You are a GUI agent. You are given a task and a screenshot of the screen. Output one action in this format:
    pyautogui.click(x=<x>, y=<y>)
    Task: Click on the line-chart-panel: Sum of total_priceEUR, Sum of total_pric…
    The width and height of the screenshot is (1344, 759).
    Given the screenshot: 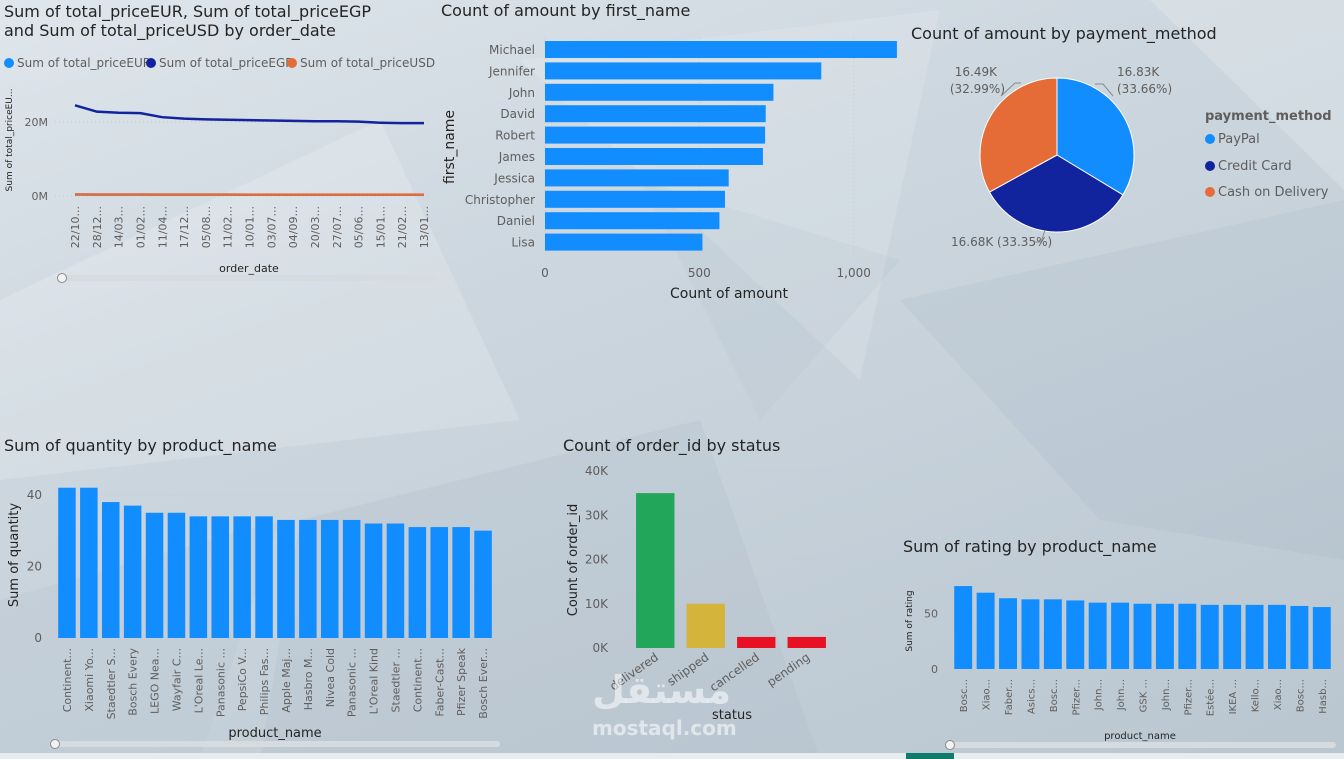 What is the action you would take?
    pyautogui.click(x=220, y=145)
    